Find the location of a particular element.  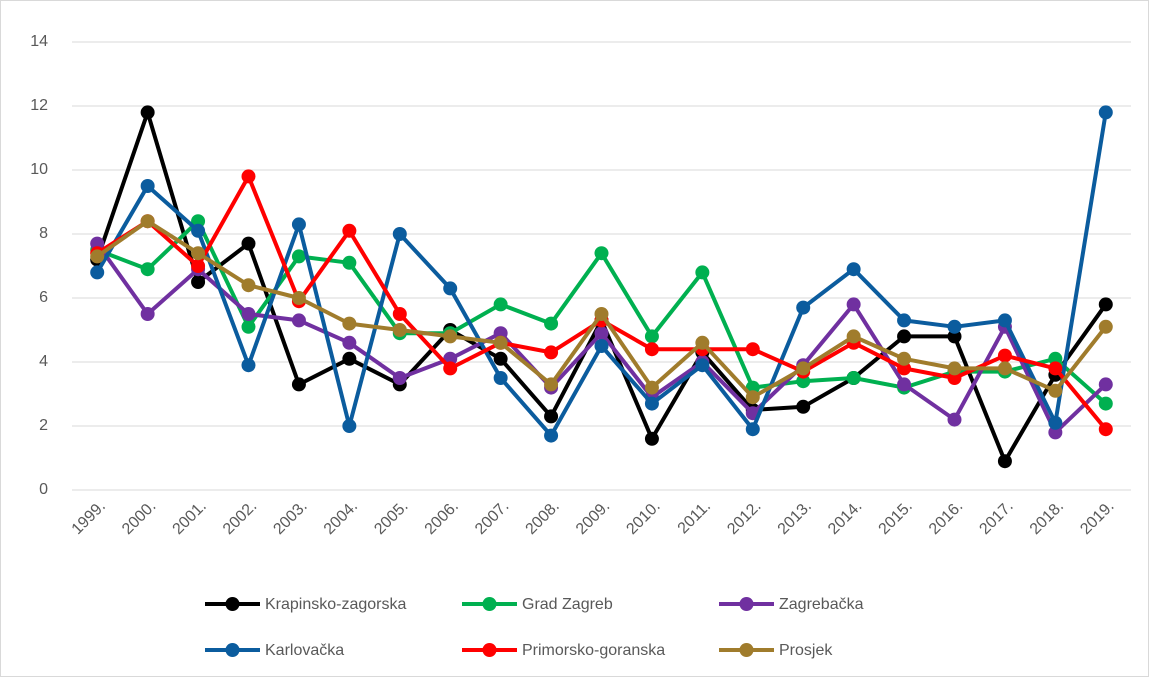

y-tick-label: 14 is located at coordinates (39, 41).